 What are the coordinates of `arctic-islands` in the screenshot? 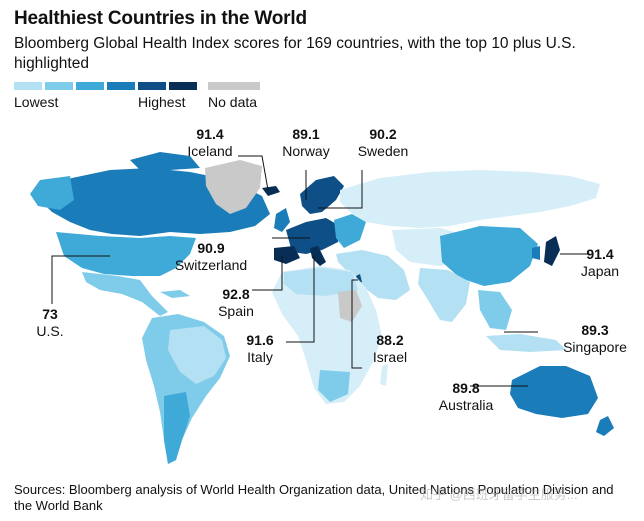 It's located at (165, 161).